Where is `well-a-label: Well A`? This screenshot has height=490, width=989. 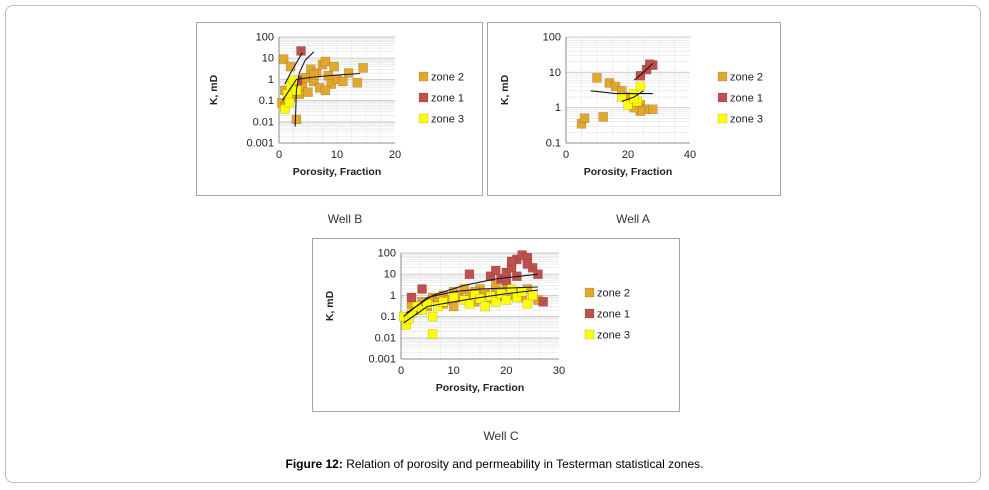
well-a-label: Well A is located at coordinates (633, 219).